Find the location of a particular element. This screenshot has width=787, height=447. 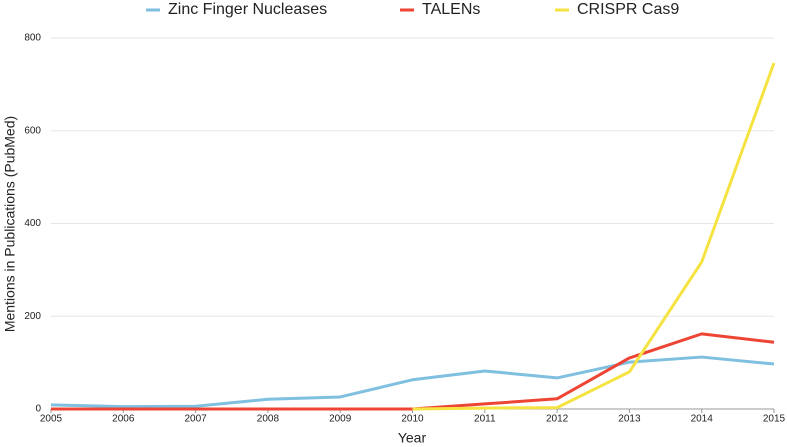

x-tick-label: 2008 is located at coordinates (268, 419).